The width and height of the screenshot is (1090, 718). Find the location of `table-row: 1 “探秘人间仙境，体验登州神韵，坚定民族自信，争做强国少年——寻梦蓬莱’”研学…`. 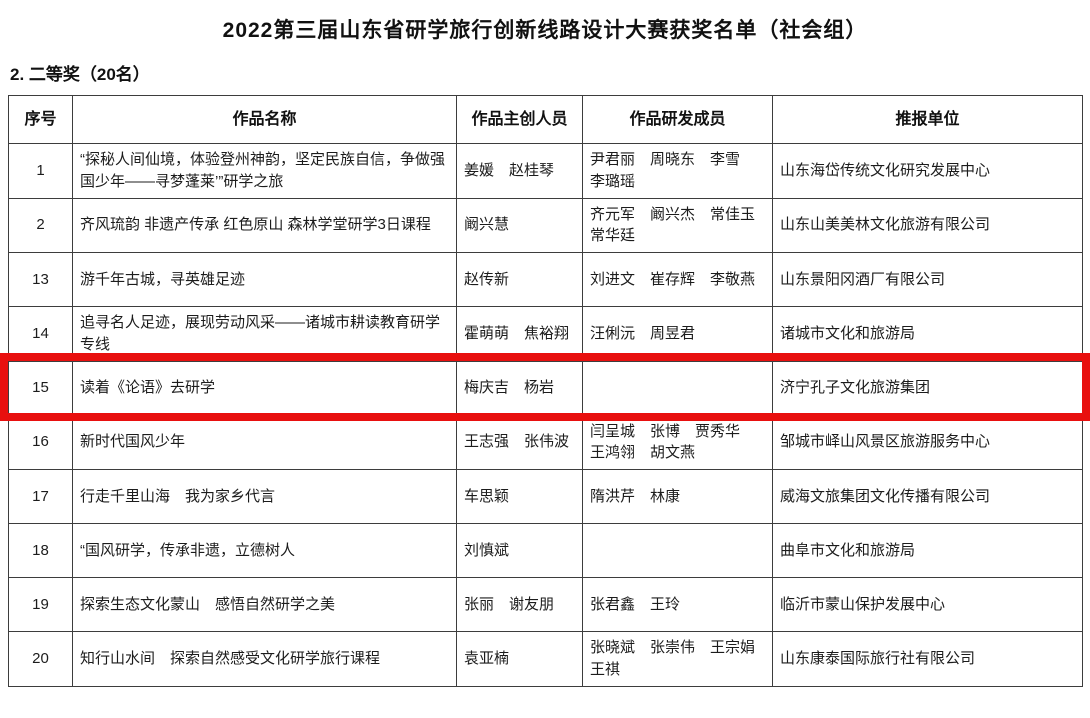

table-row: 1 “探秘人间仙境，体验登州神韵，坚定民族自信，争做强国少年——寻梦蓬莱’”研学… is located at coordinates (545, 171).